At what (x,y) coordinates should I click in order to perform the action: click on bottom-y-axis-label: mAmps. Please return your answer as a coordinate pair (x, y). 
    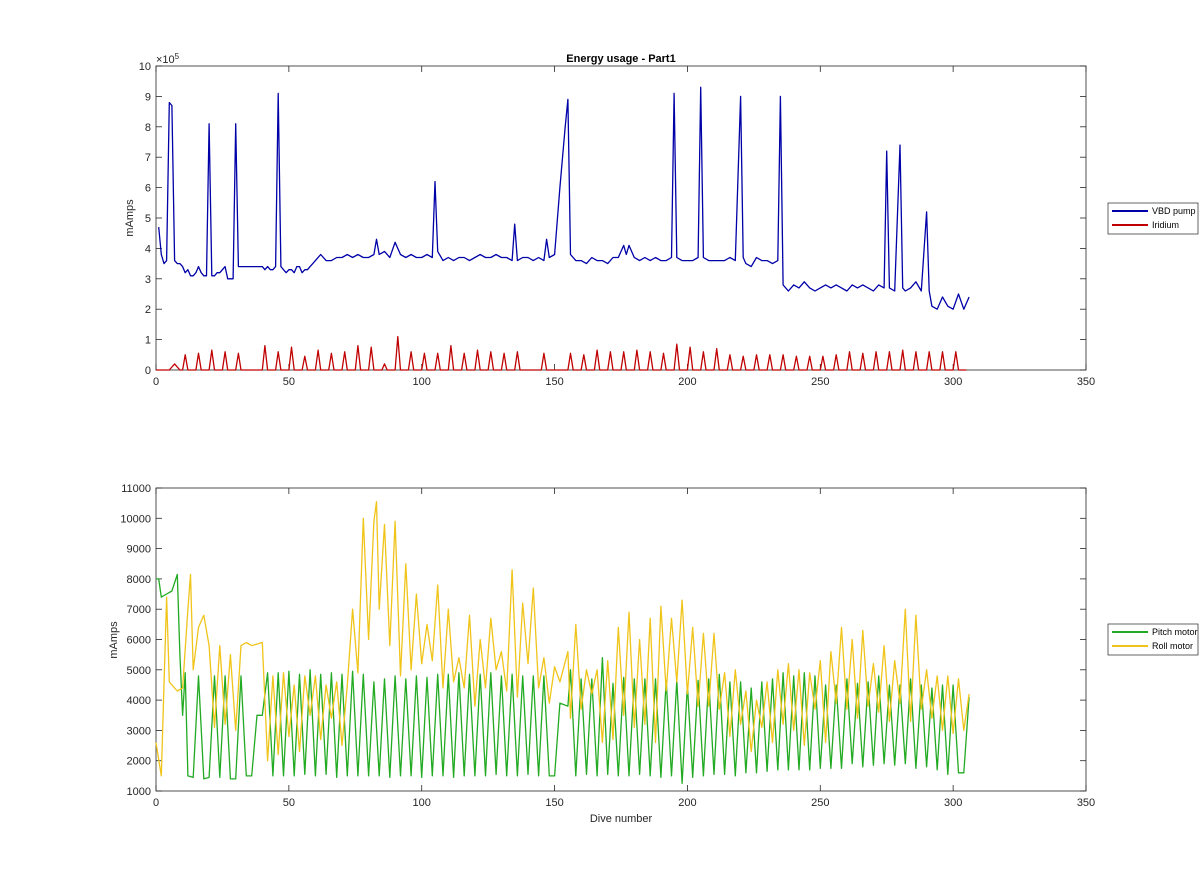
    Looking at the image, I should click on (114, 640).